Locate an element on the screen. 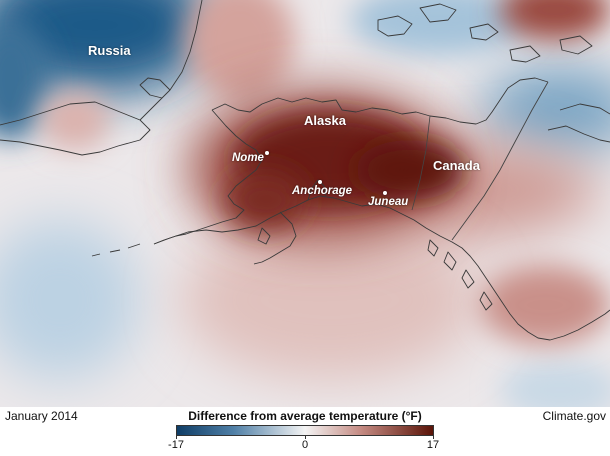  coastline-alaska-west is located at coordinates (208, 177).